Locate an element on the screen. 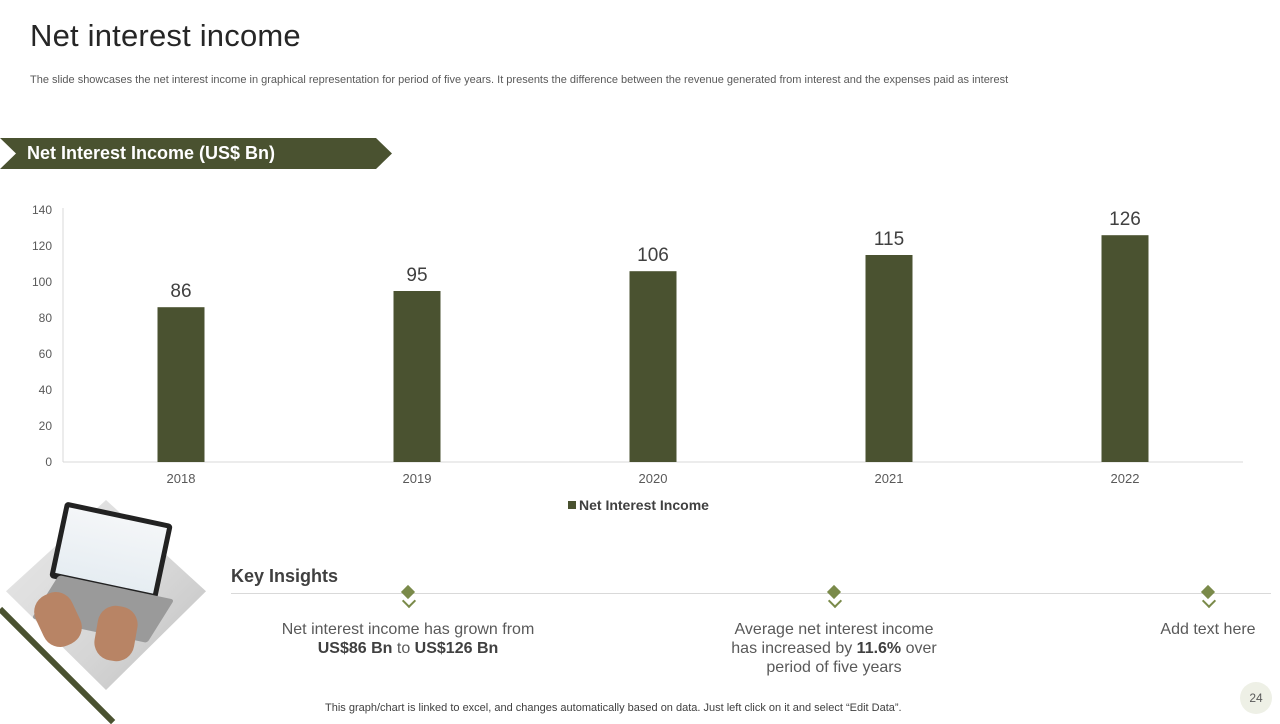 This screenshot has height=724, width=1280. x-tick-label-2021: 2021 is located at coordinates (889, 478).